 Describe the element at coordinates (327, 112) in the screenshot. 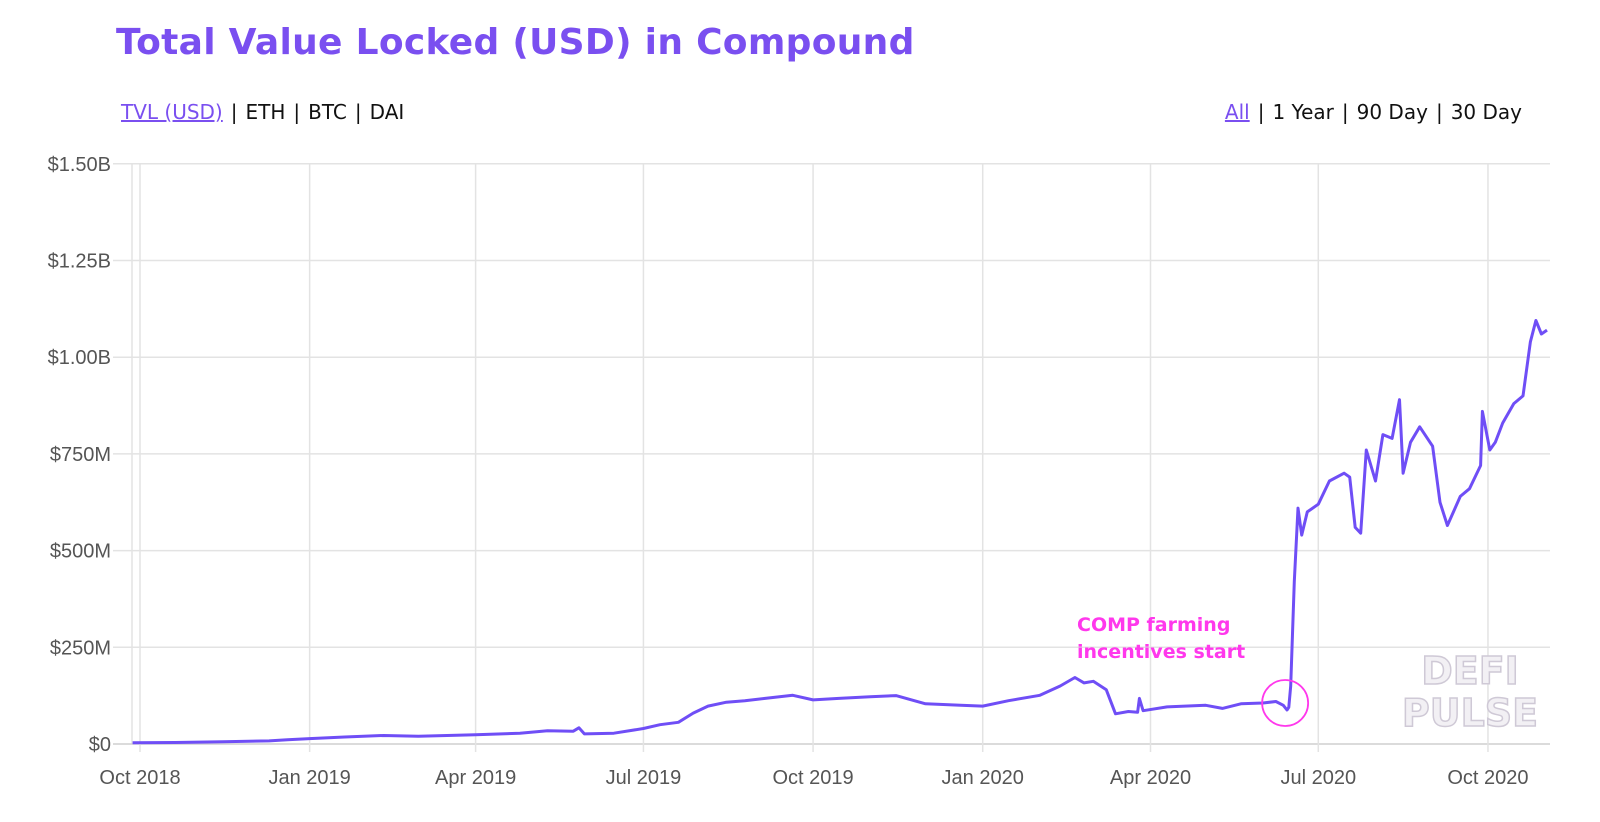

I see `tab-btc: BTC` at that location.